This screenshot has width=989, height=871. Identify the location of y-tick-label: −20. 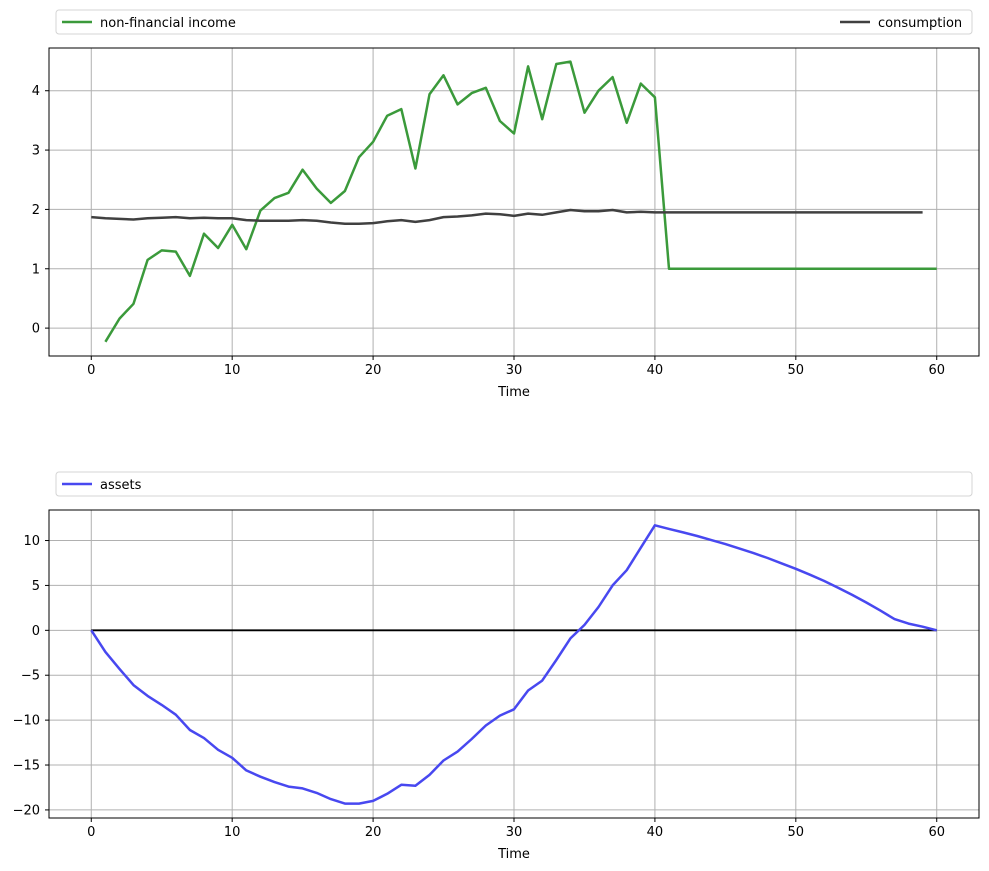
(26, 810).